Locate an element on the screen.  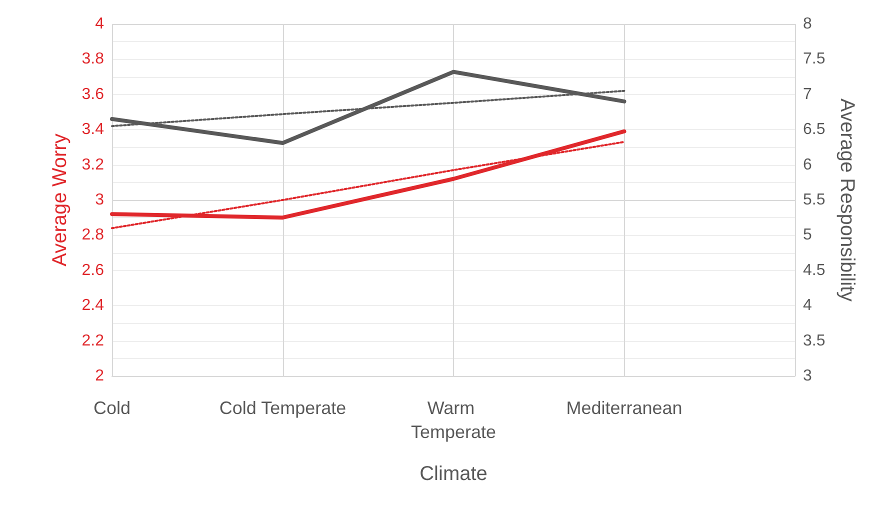
y-tick-label: 2.4 is located at coordinates (93, 305).